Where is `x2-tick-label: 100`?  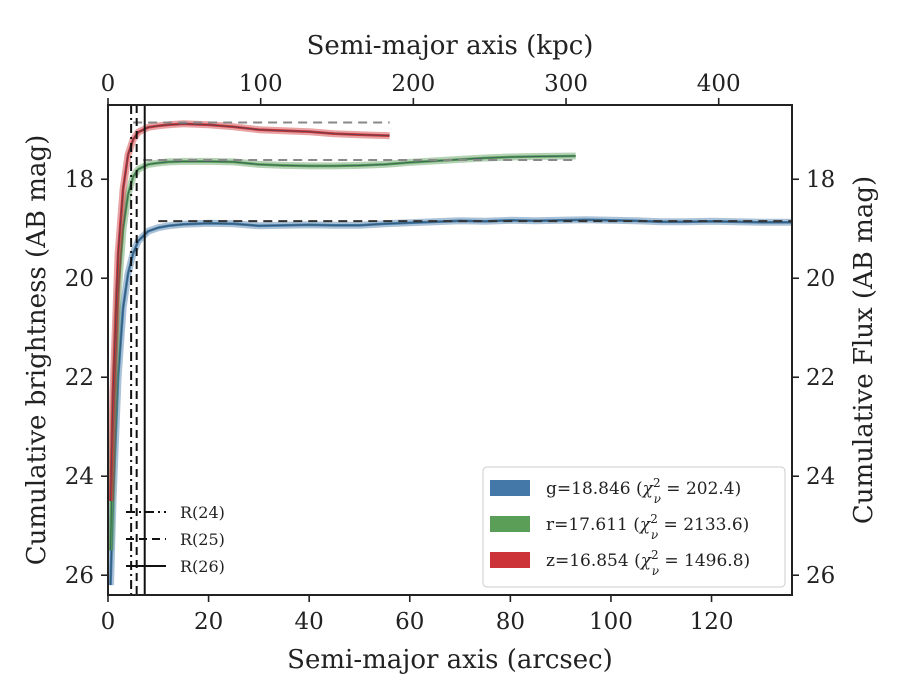
x2-tick-label: 100 is located at coordinates (261, 84).